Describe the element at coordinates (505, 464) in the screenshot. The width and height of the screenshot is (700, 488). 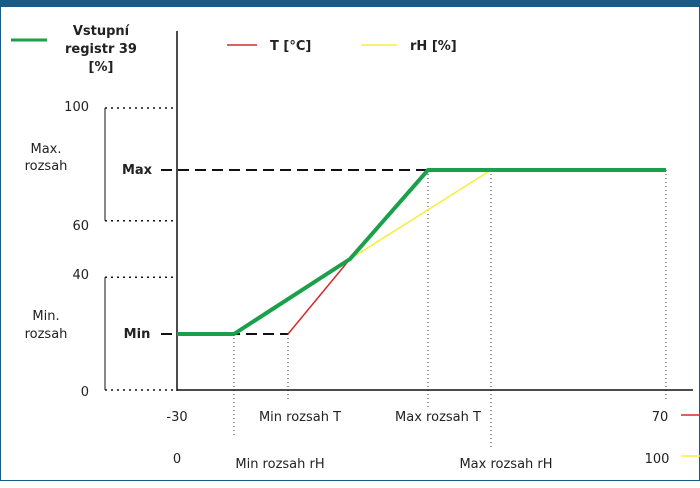
I see `x-label-max-rozsah-rH: Max rozsah rH` at that location.